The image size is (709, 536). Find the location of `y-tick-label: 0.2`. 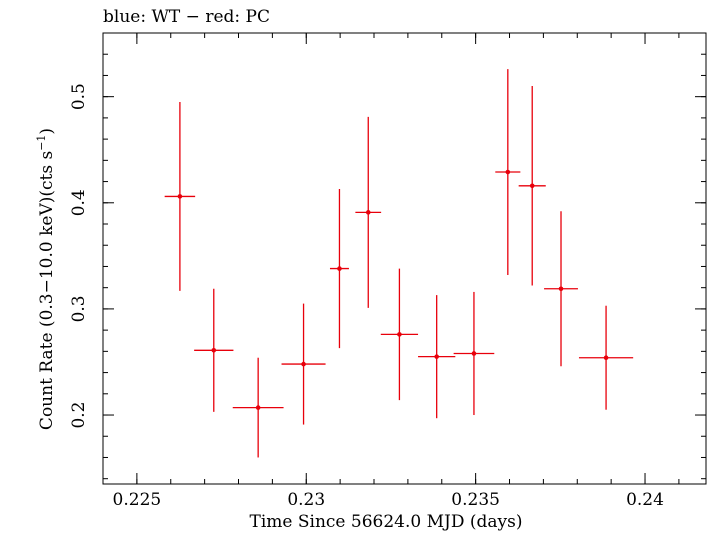

y-tick-label: 0.2 is located at coordinates (79, 415).